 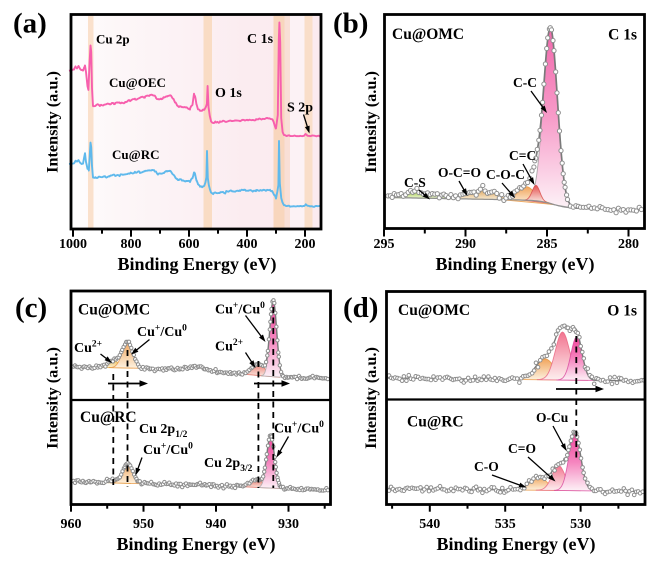 What do you see at coordinates (522, 448) in the screenshot?
I see `svg-text: C=O` at bounding box center [522, 448].